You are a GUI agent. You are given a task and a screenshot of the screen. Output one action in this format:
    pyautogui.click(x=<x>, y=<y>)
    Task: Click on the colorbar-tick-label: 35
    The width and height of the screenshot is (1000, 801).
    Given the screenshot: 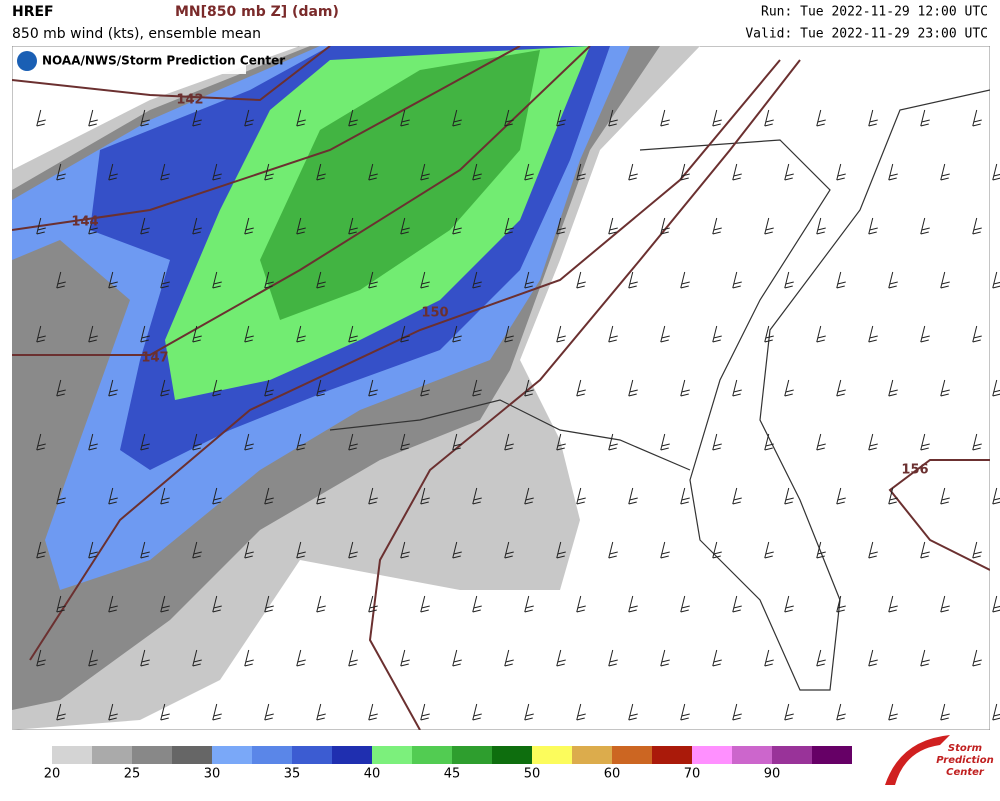 What is the action you would take?
    pyautogui.click(x=292, y=774)
    